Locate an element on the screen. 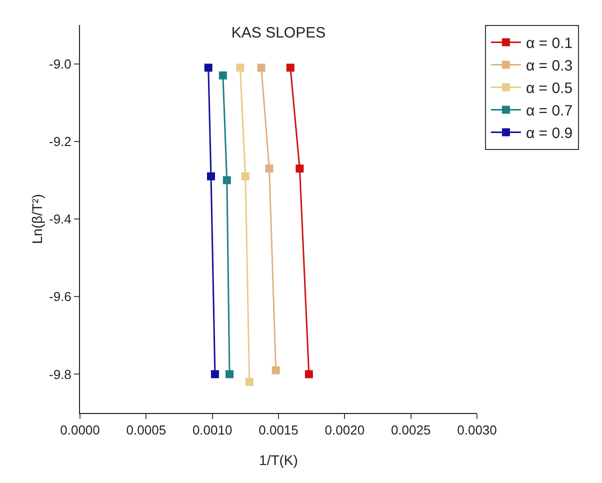 This screenshot has height=483, width=602. legend-label: α = 0.1 is located at coordinates (549, 43).